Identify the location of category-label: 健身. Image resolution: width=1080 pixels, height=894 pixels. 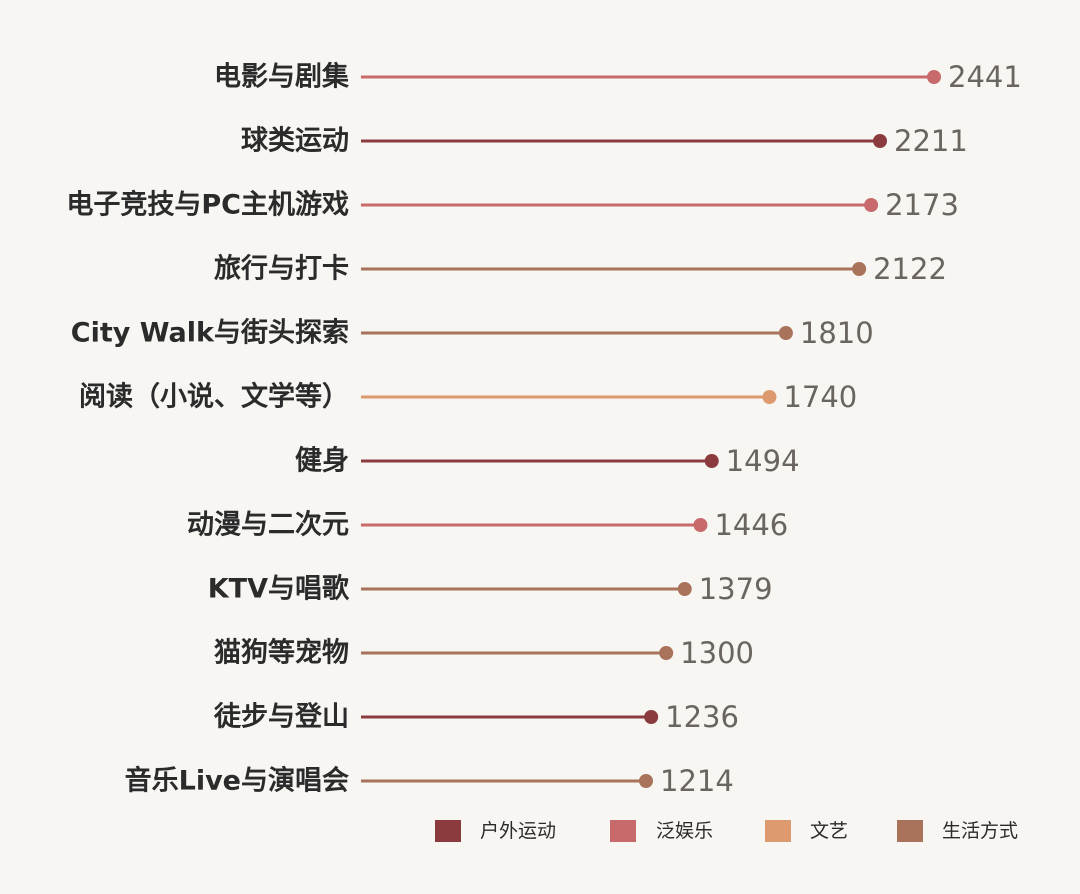
(322, 461).